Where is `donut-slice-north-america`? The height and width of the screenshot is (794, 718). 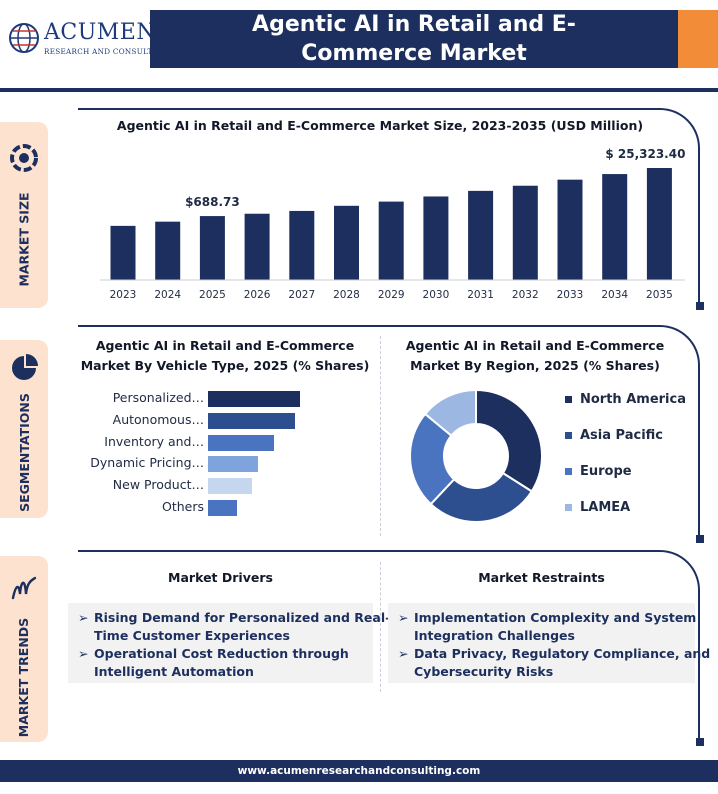
donut-slice-north-america is located at coordinates (509, 440).